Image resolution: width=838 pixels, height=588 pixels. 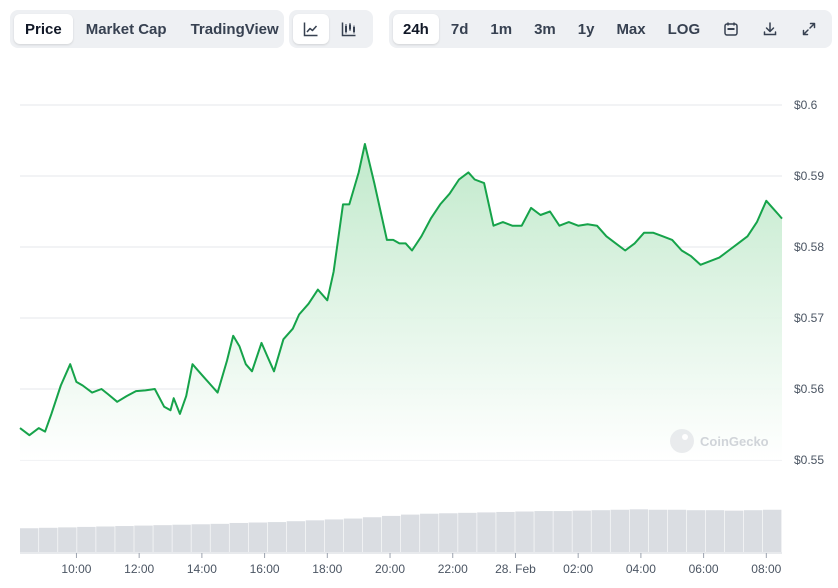 What do you see at coordinates (809, 460) in the screenshot?
I see `y-tick-label: $0.55` at bounding box center [809, 460].